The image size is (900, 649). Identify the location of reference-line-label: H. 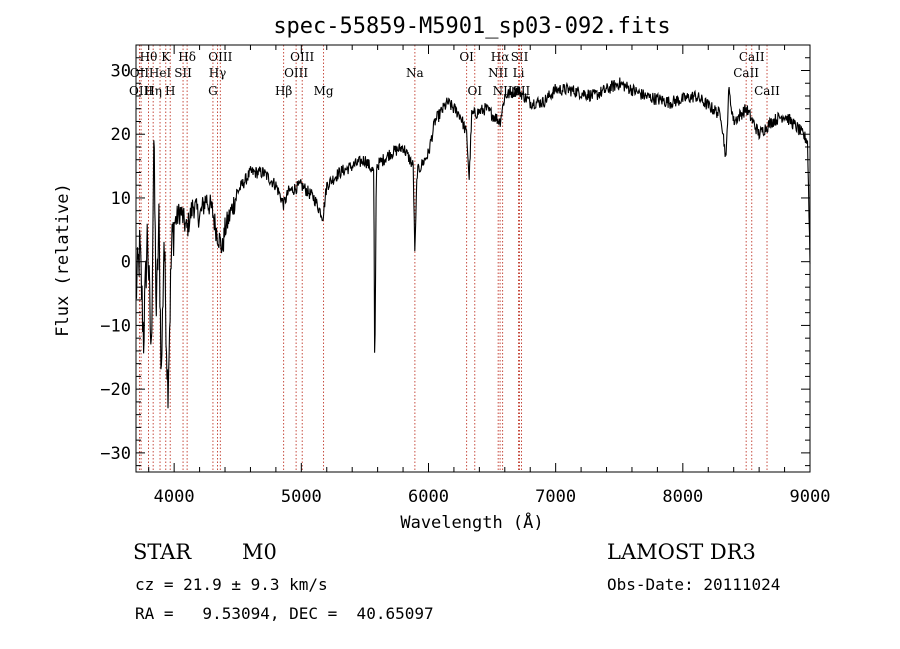
(170, 91).